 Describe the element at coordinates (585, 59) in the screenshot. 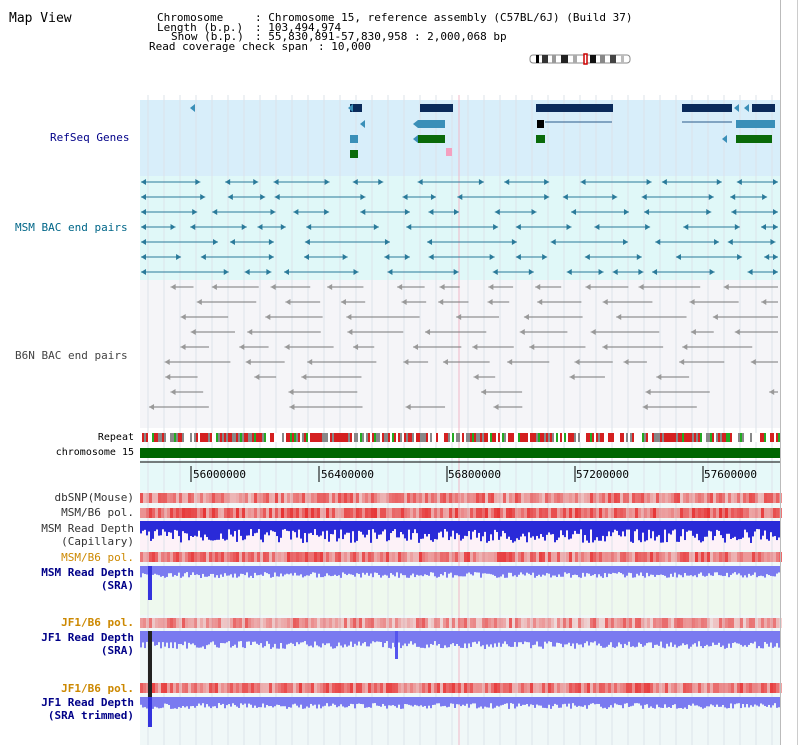

I see `ideogram-position-marker` at that location.